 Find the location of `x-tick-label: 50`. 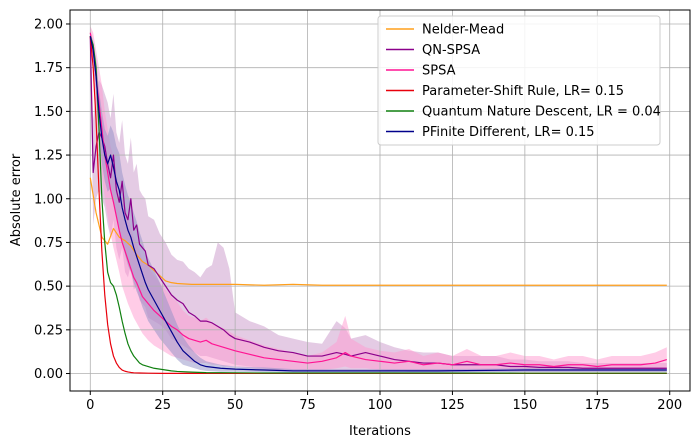

x-tick-label: 50 is located at coordinates (235, 405).